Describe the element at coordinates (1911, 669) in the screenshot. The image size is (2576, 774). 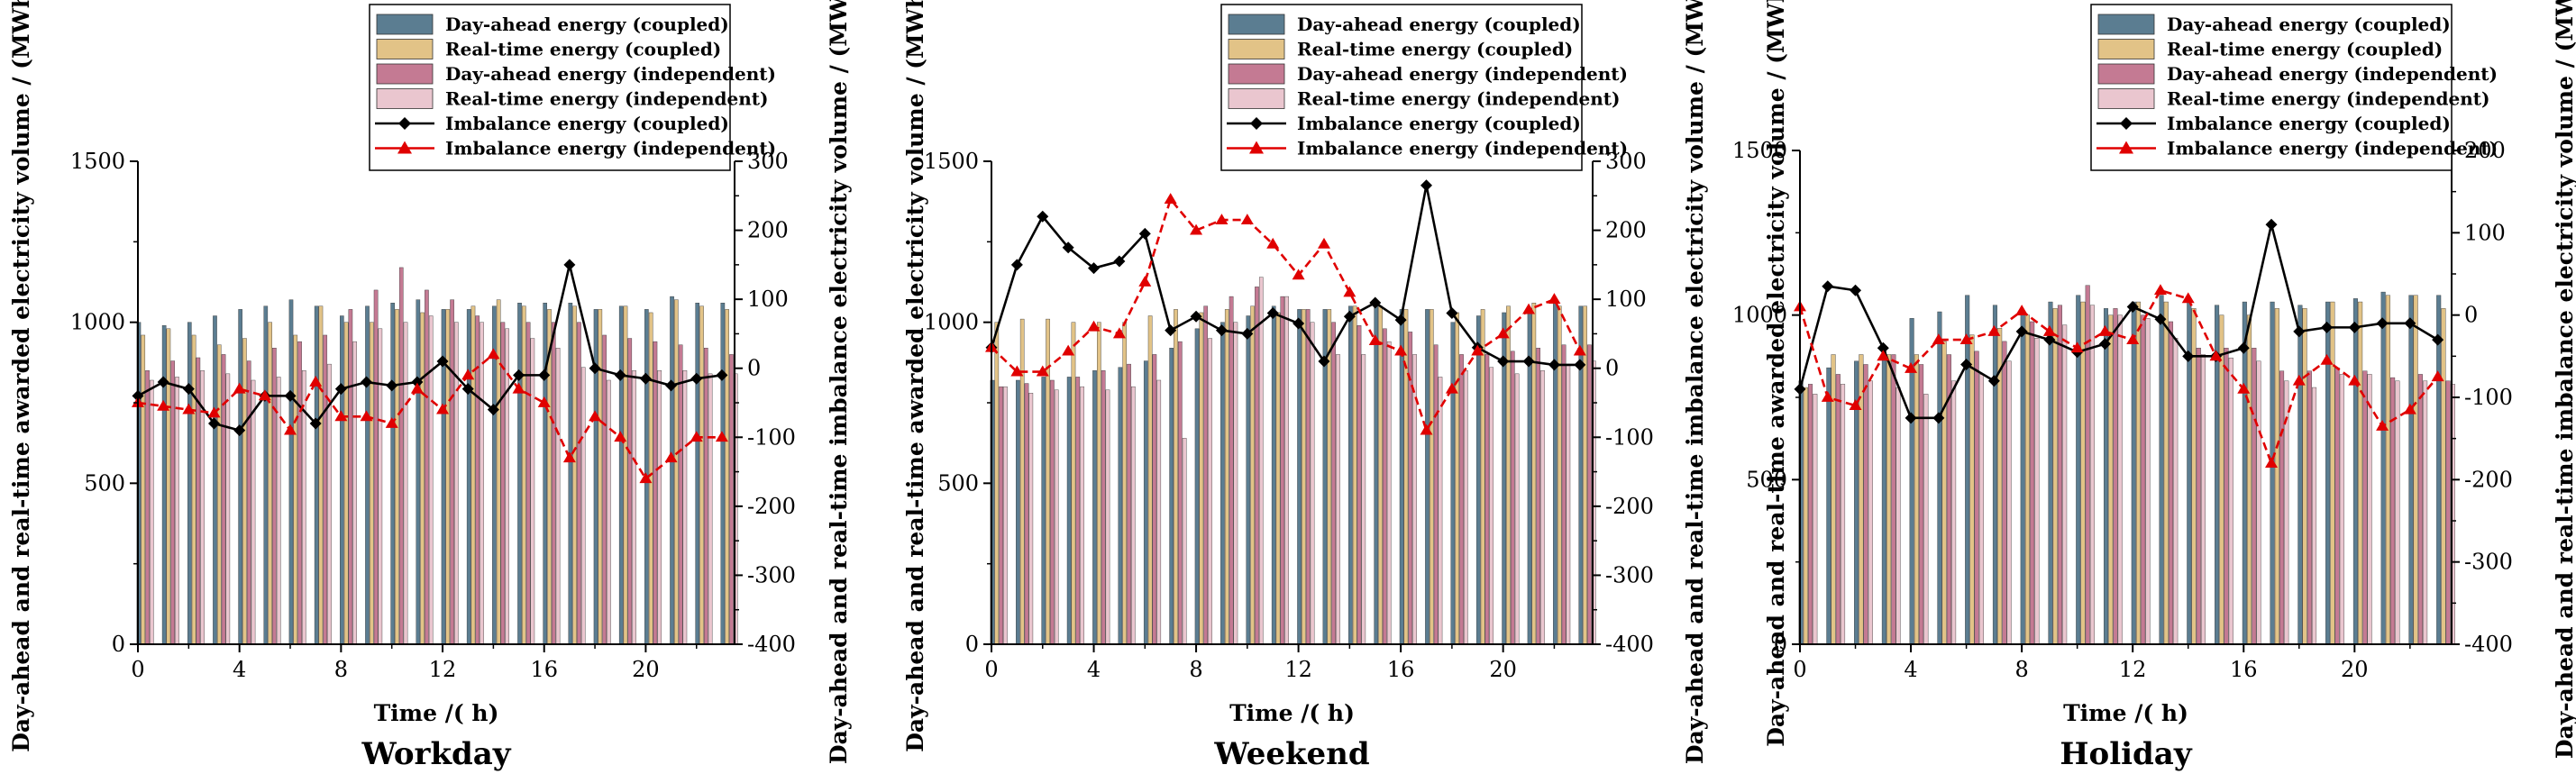
I see `x-tick-label: 4` at that location.